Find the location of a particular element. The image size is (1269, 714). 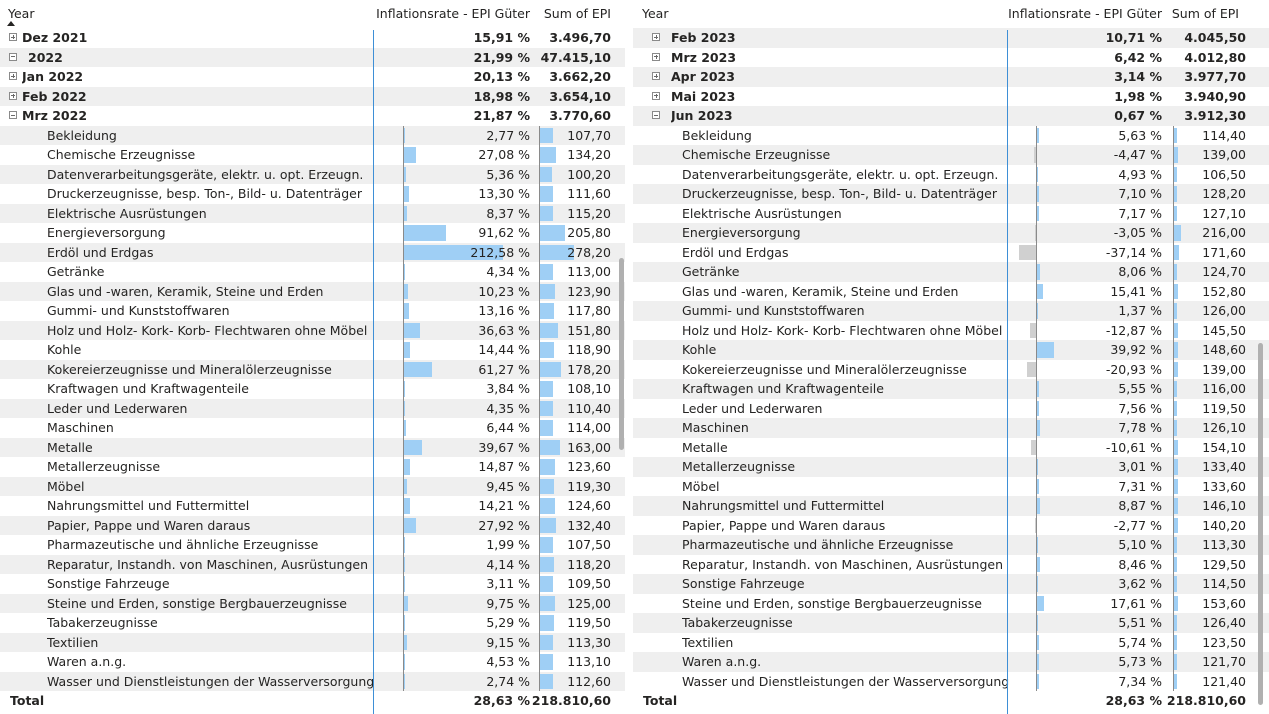

table-row: Metalle -10,61 % 154,10 is located at coordinates (951, 448).